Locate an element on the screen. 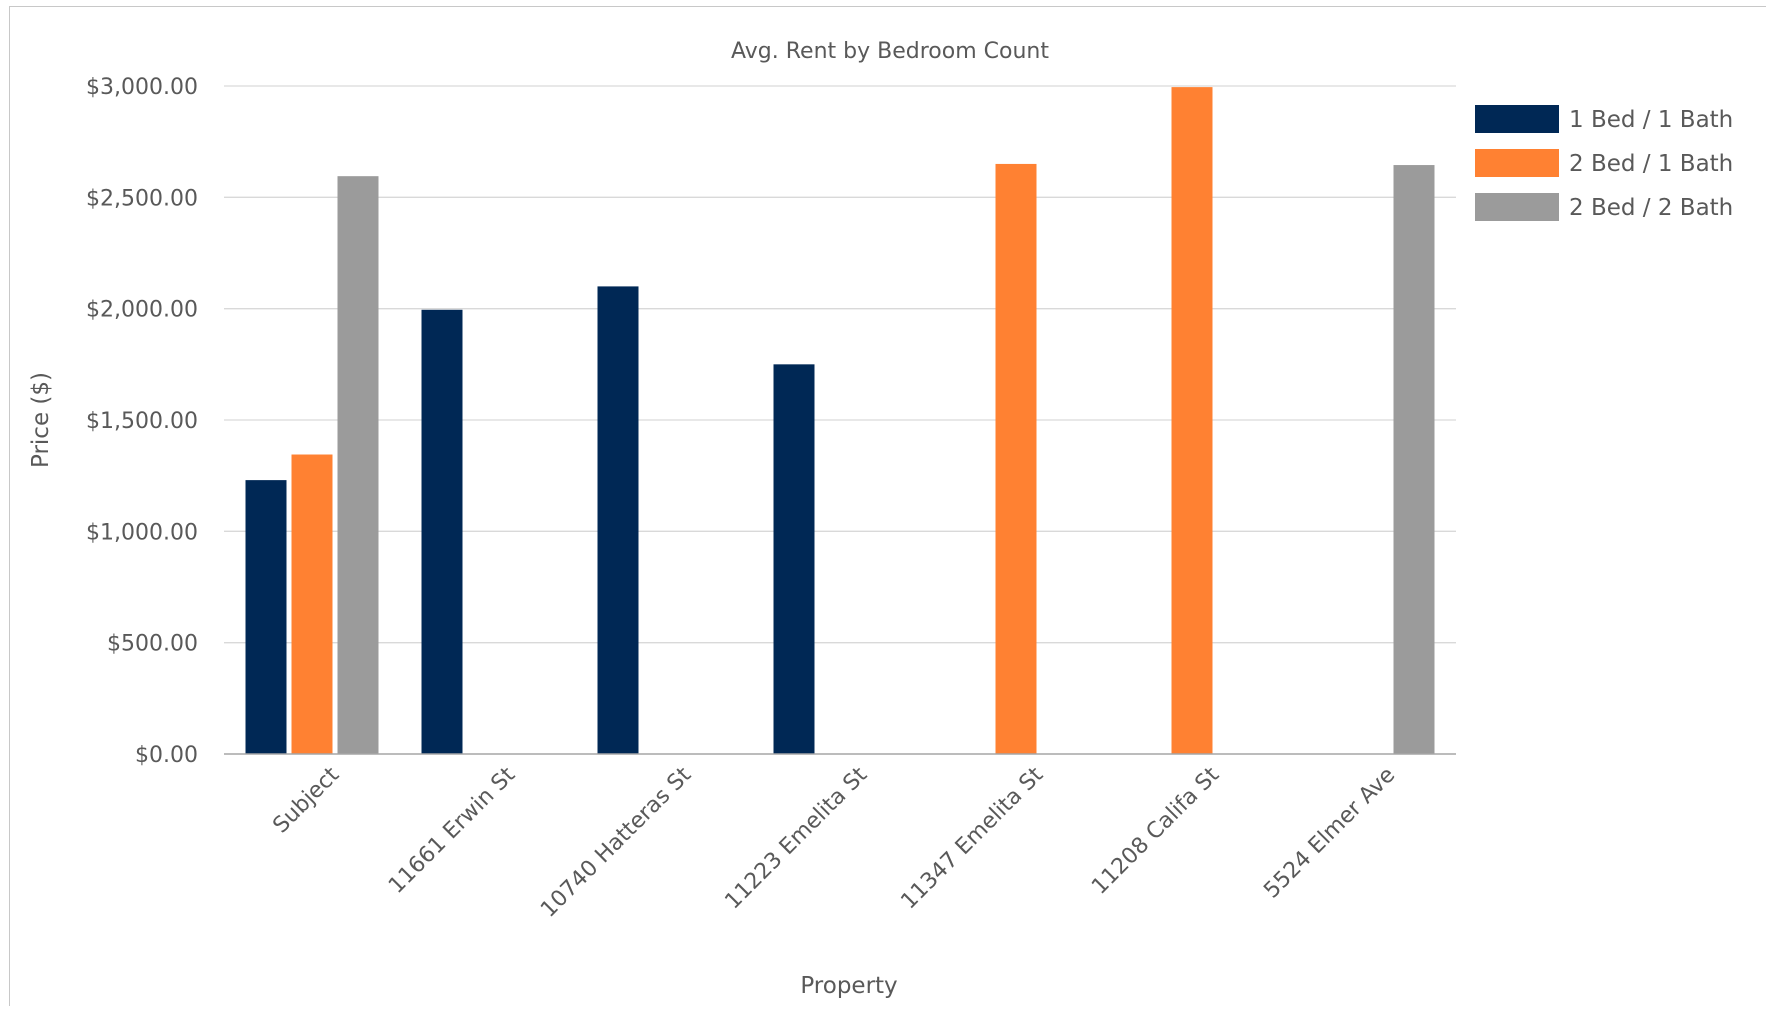 The height and width of the screenshot is (1014, 1766). x-tick-label: 5524 Elmer Ave is located at coordinates (1329, 833).